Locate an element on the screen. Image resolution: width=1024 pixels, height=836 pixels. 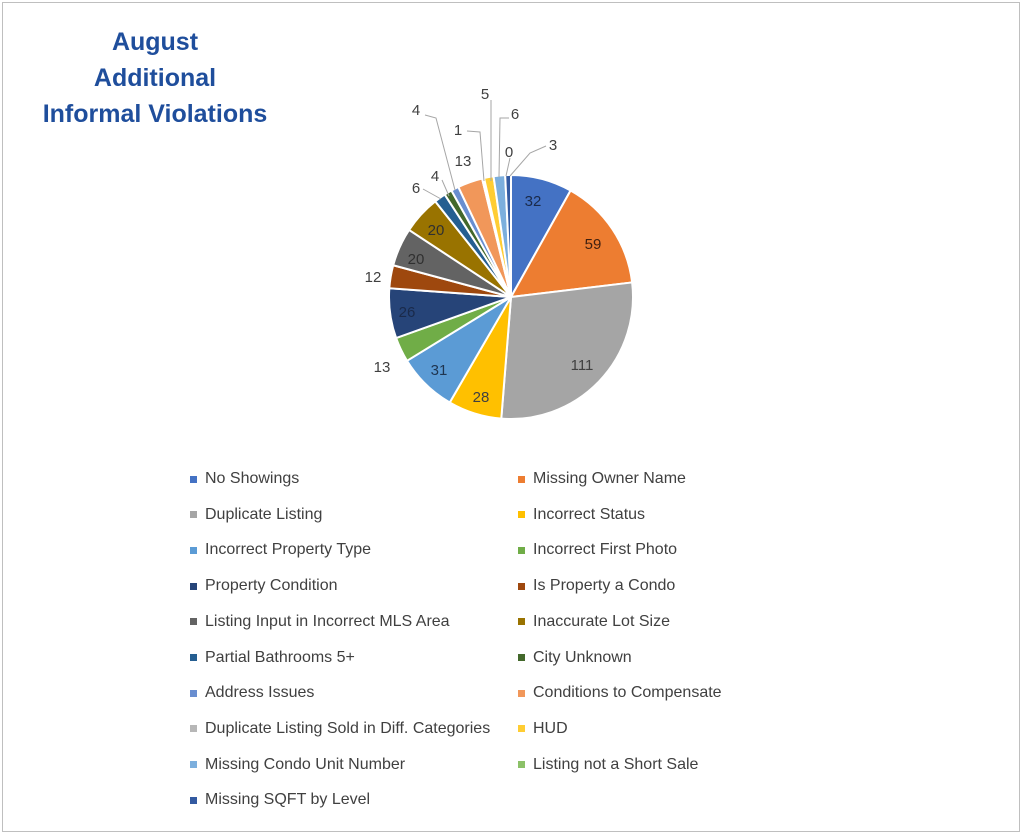
pie-slice-missing-owner-name is located at coordinates (571, 244).